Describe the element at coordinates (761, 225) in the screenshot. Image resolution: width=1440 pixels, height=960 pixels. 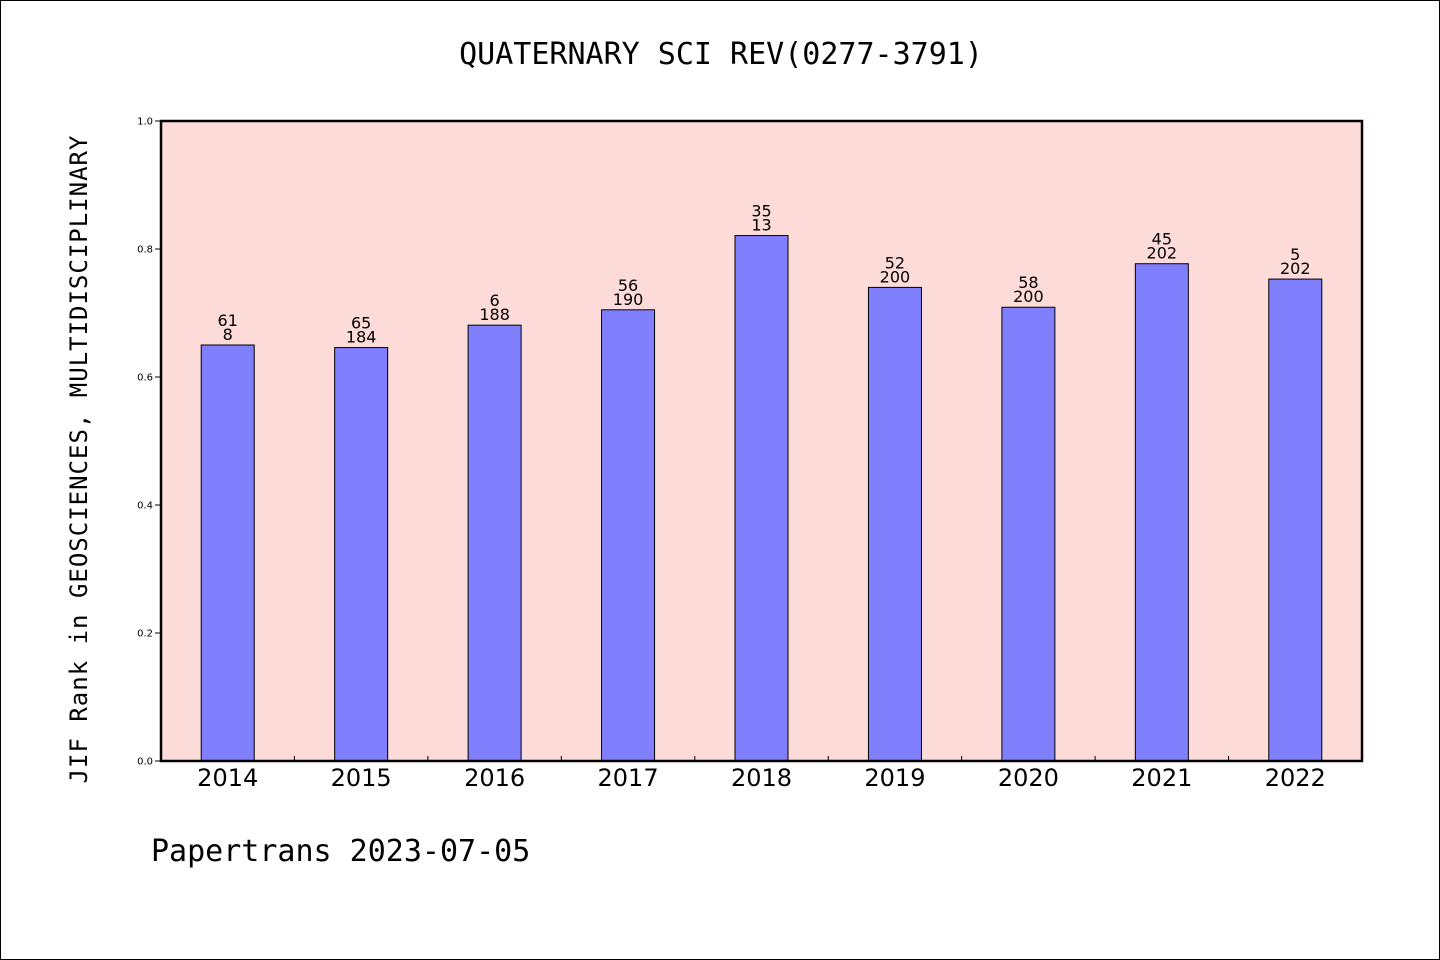
I see `bar-label-bottom: 13` at that location.